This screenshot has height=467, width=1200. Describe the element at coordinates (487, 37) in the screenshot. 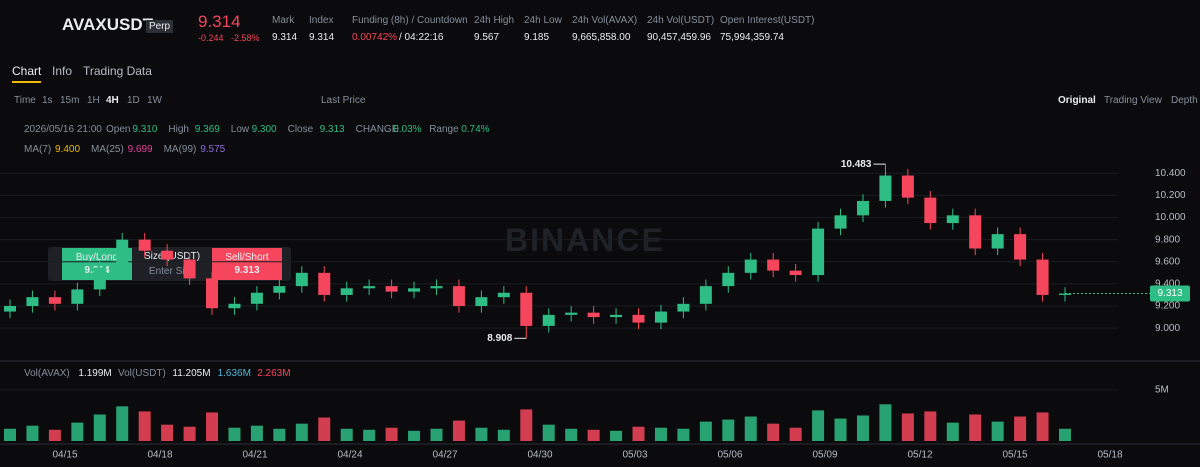

I see `stat-value: 9.567` at that location.